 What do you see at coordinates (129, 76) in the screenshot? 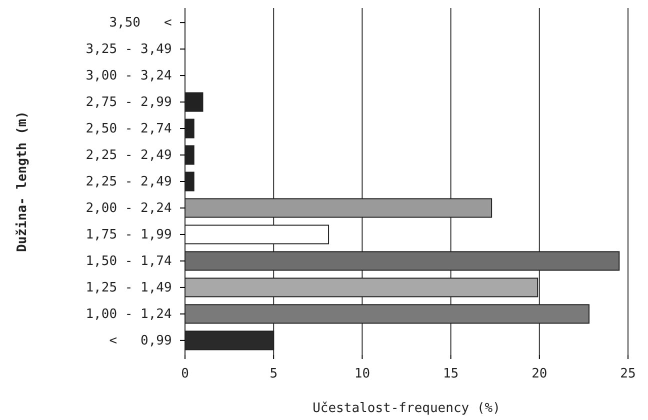
I see `y-tick-label: 3,00 - 3,24` at bounding box center [129, 76].